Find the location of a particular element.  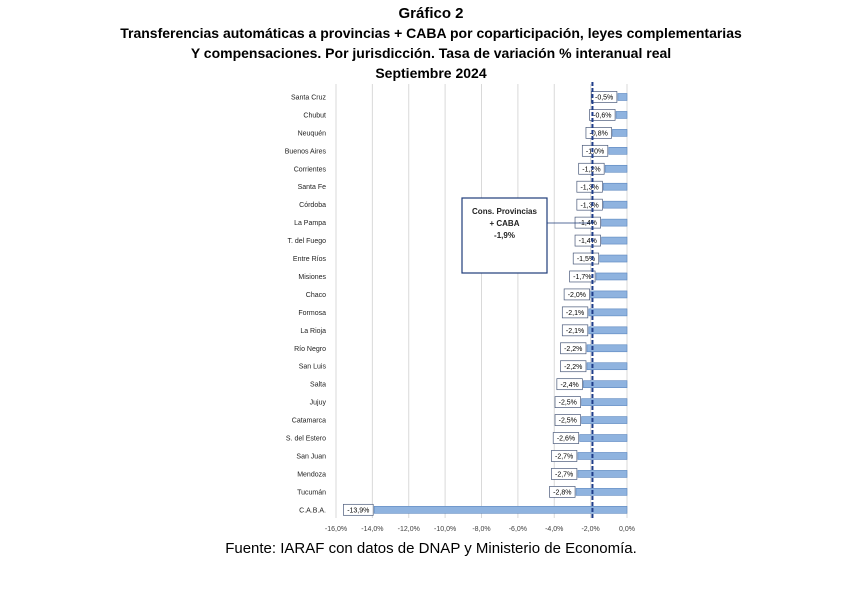

category-label: Misiones is located at coordinates (312, 277).